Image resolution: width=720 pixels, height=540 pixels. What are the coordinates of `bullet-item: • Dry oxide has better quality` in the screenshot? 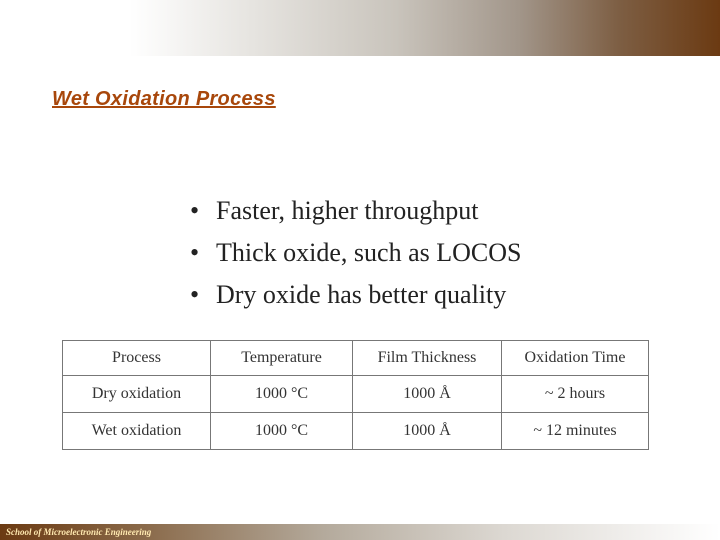 It's located at (355, 299).